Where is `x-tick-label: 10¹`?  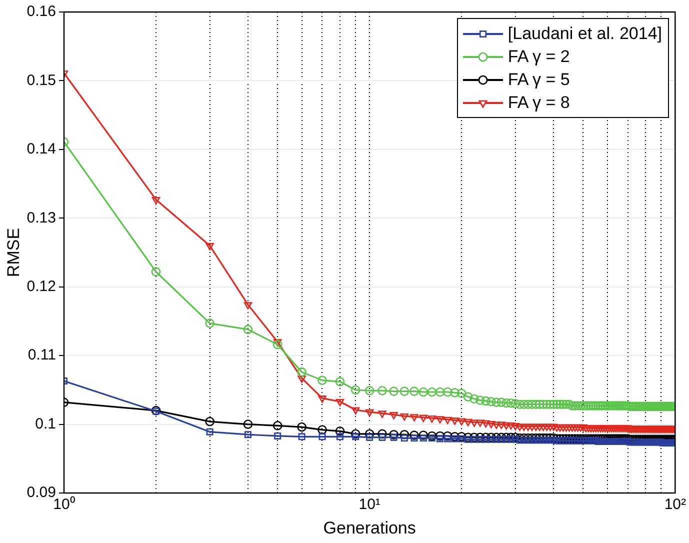
x-tick-label: 10¹ is located at coordinates (369, 505).